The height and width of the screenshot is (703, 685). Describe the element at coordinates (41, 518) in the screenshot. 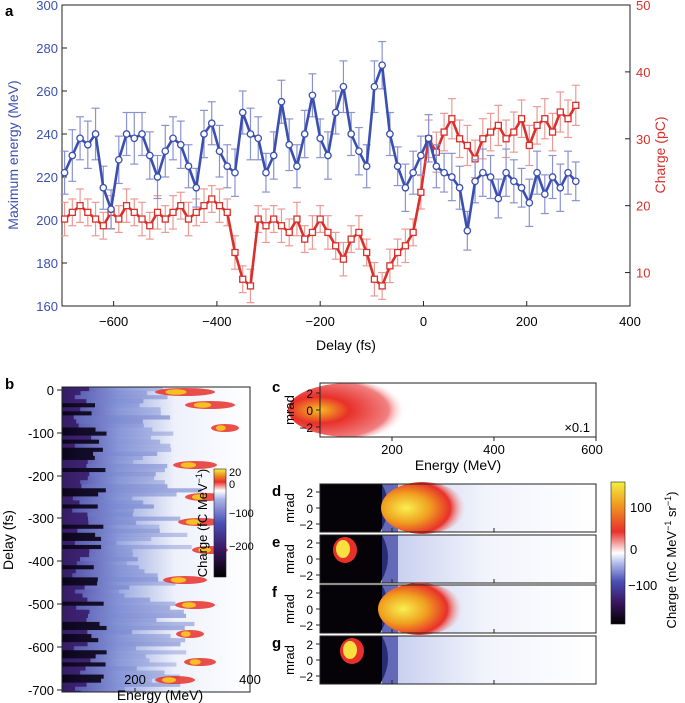

I see `b-ytick-3: -300` at that location.